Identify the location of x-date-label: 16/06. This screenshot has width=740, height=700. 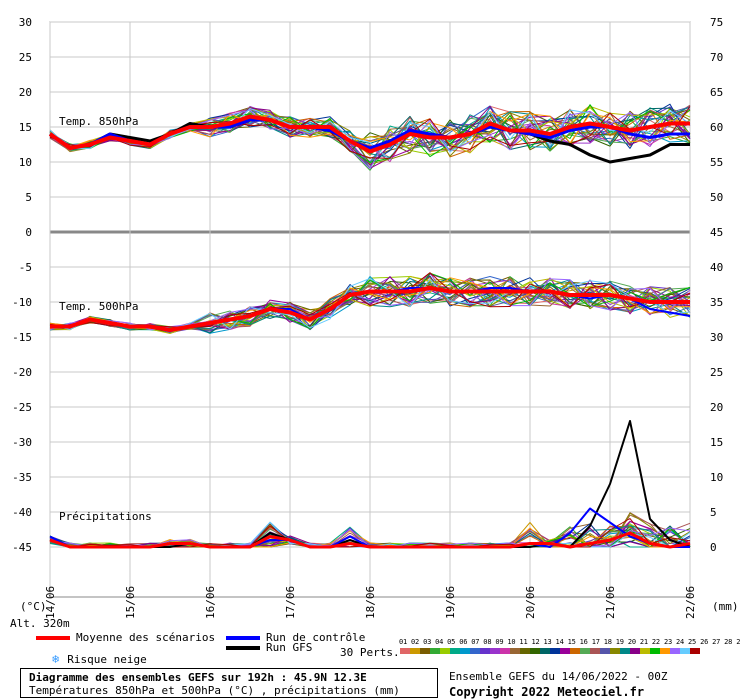
(210, 602).